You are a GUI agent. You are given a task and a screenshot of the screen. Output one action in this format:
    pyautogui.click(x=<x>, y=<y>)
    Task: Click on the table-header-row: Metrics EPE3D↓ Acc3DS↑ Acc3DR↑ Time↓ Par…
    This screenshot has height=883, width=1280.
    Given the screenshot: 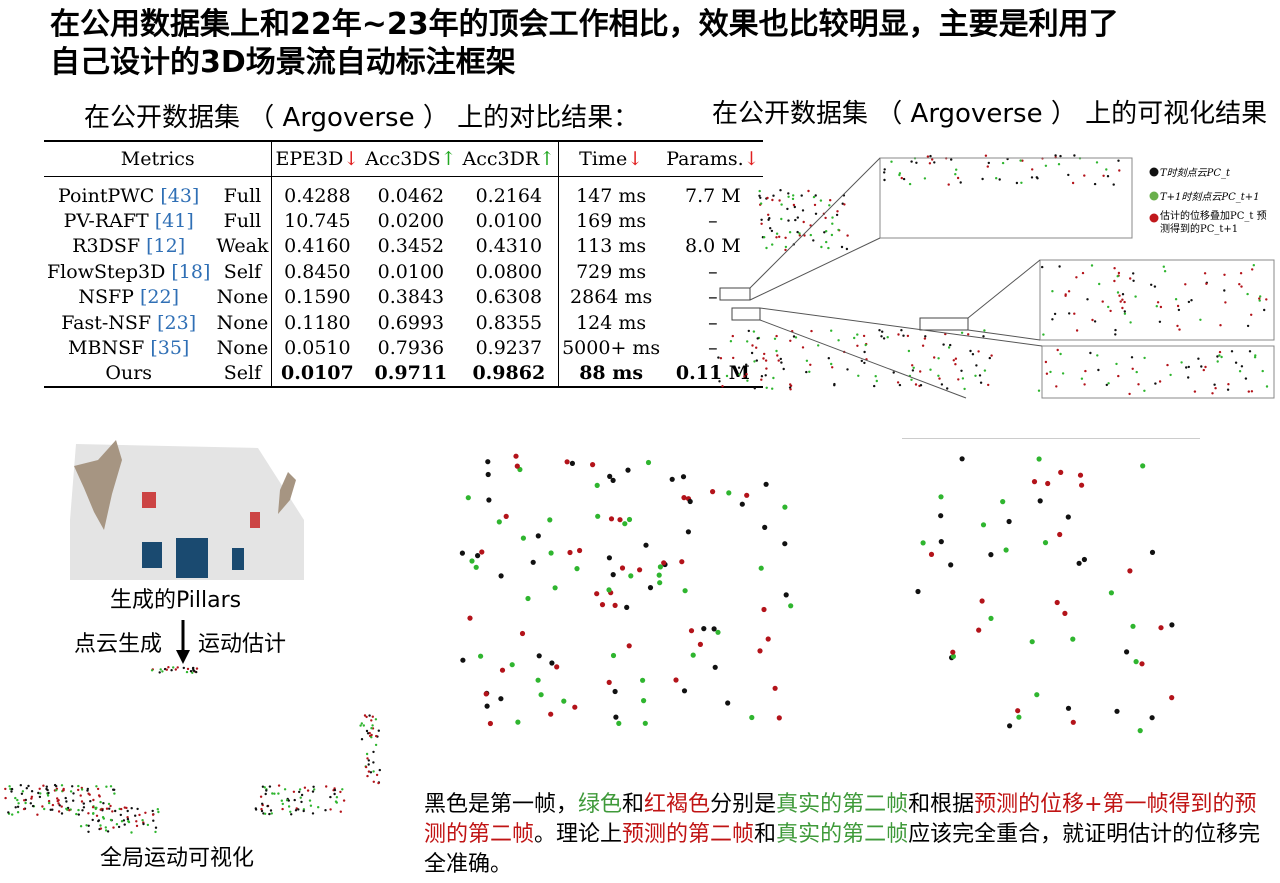 What is the action you would take?
    pyautogui.click(x=403, y=159)
    